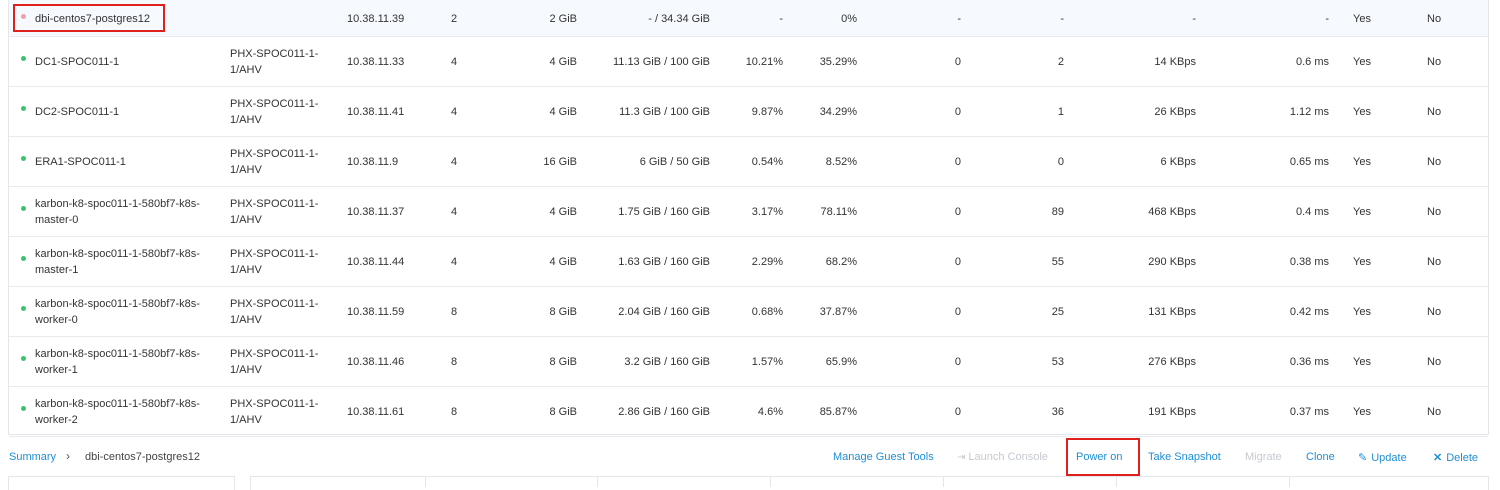  What do you see at coordinates (560, 162) in the screenshot?
I see `vm-memory-cell: 16 GiB` at bounding box center [560, 162].